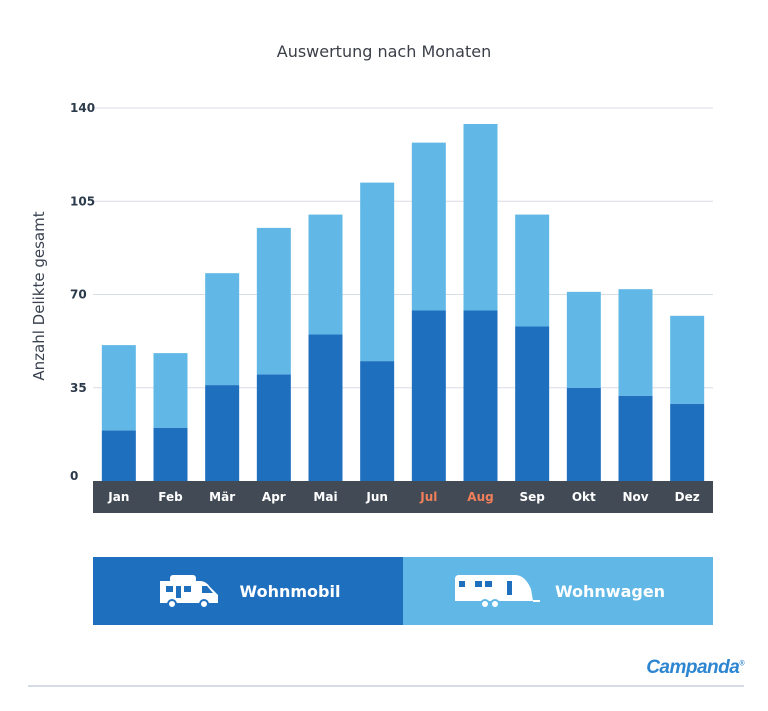 Image resolution: width=768 pixels, height=711 pixels. Describe the element at coordinates (74, 476) in the screenshot. I see `y-tick-label: 0` at that location.